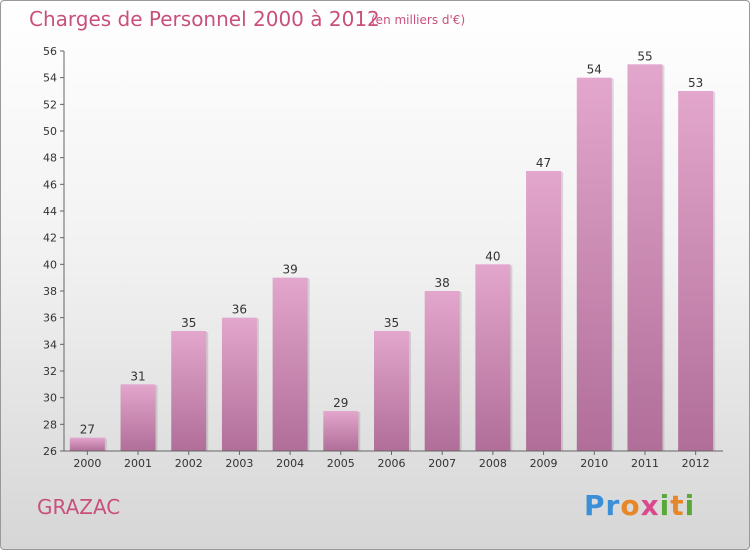  What do you see at coordinates (188, 323) in the screenshot?
I see `data-label-2002: 35` at bounding box center [188, 323].